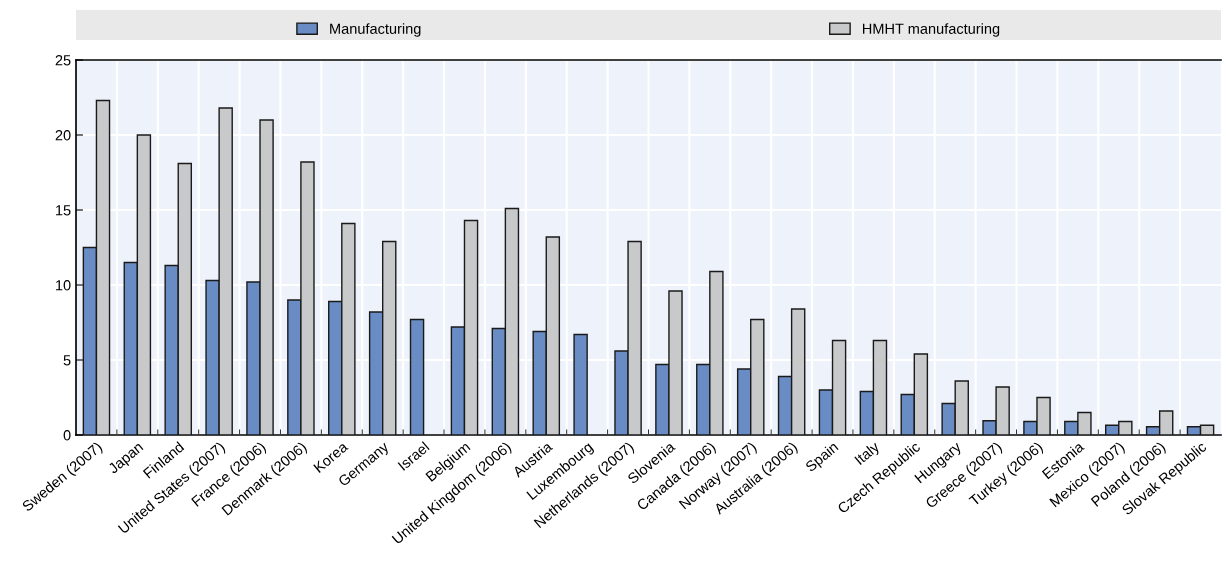 The height and width of the screenshot is (583, 1226). I want to click on legend-label: HMHT manufacturing, so click(931, 30).